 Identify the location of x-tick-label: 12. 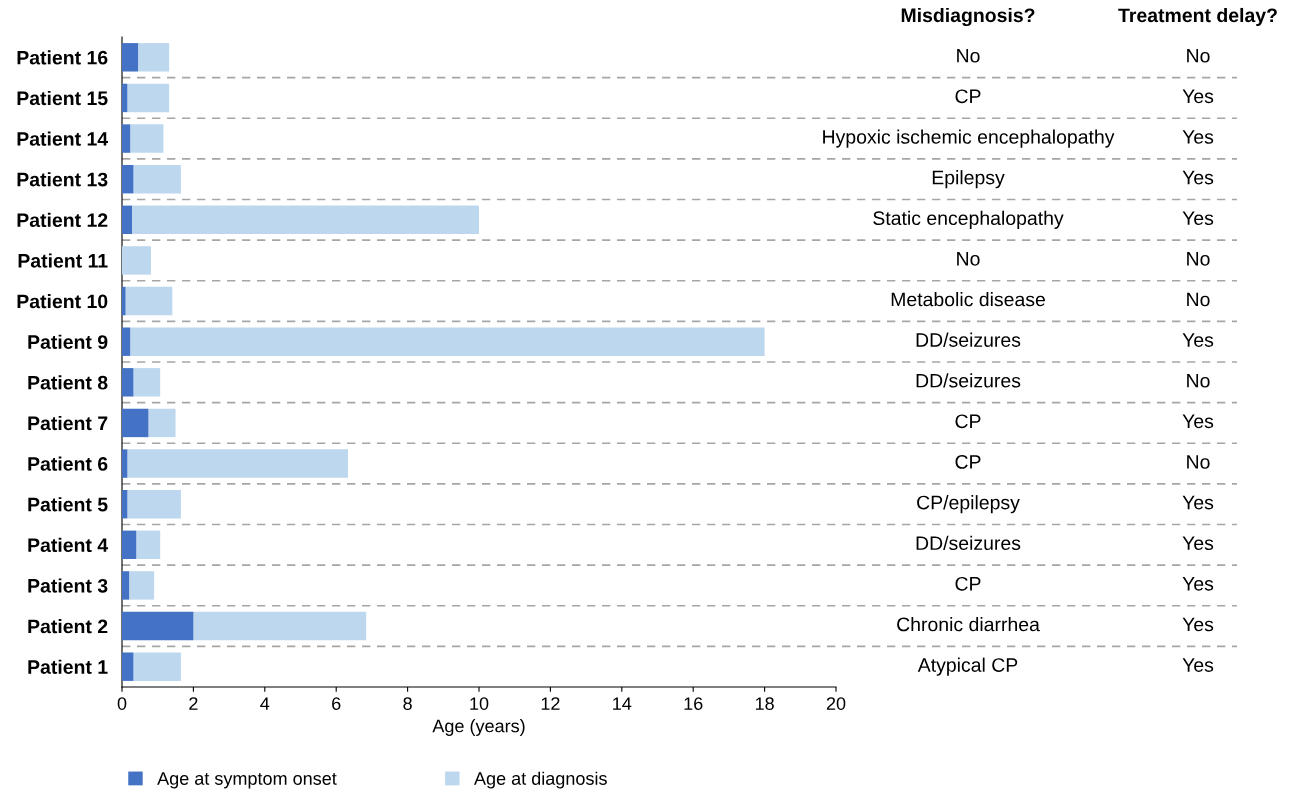
(550, 703).